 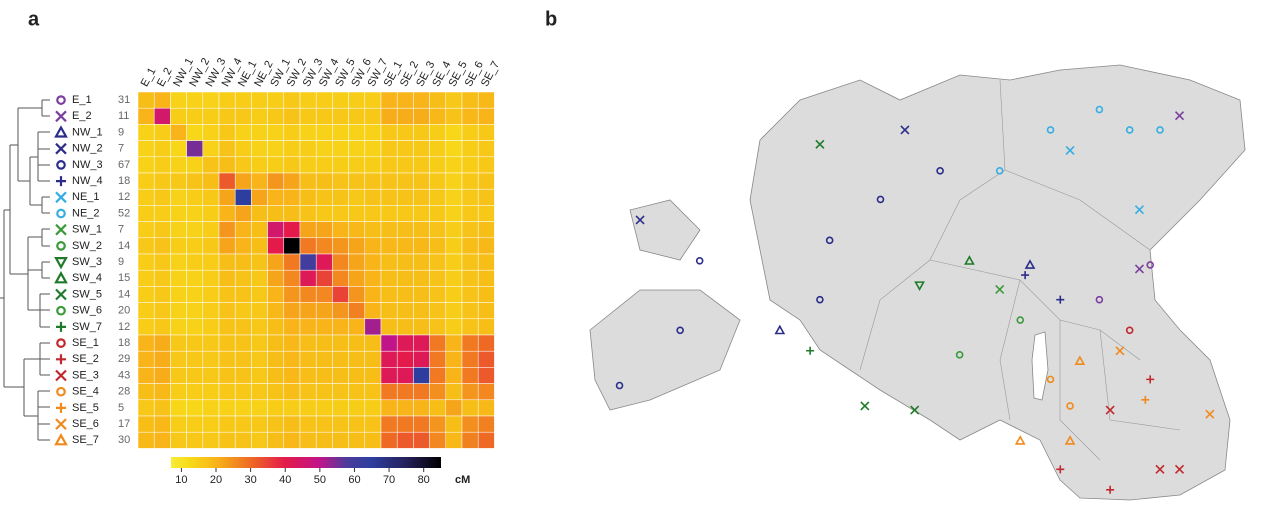 I want to click on row-label: NE_2, so click(x=86, y=213).